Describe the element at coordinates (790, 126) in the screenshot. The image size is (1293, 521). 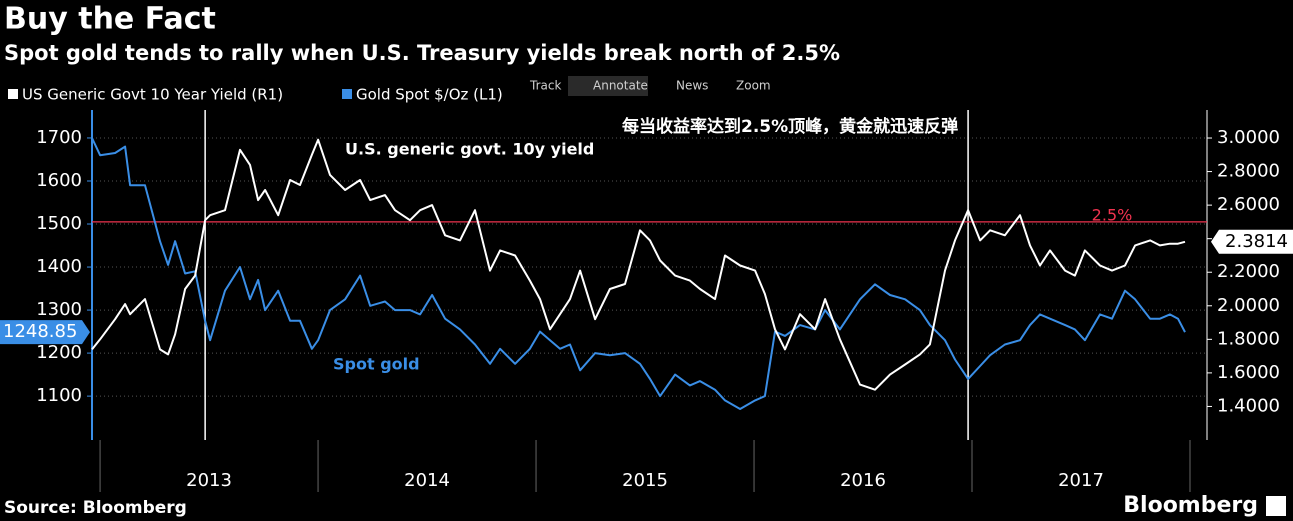
I see `annotation: 每当收益率达到2.5%顶峰，黄金就迅速反弹` at that location.